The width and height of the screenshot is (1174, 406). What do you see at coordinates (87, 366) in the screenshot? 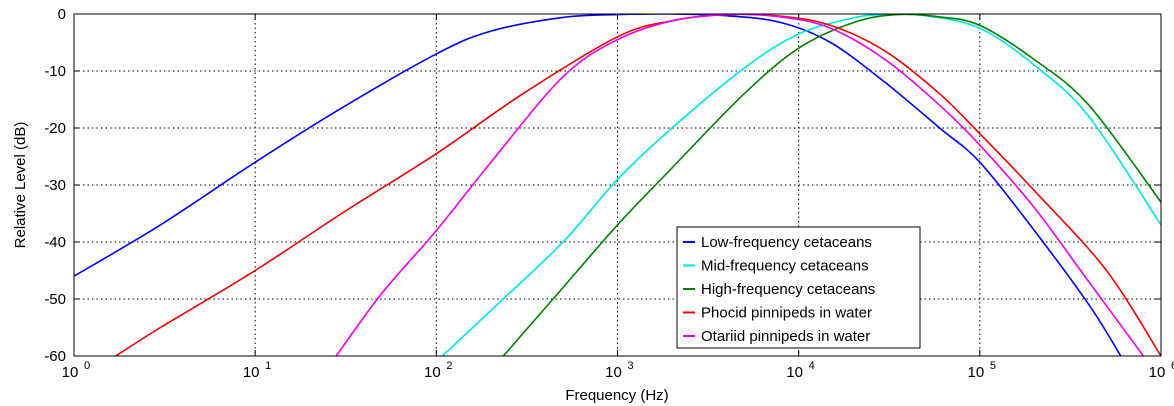
I see `x-tick-exponent: 0` at bounding box center [87, 366].